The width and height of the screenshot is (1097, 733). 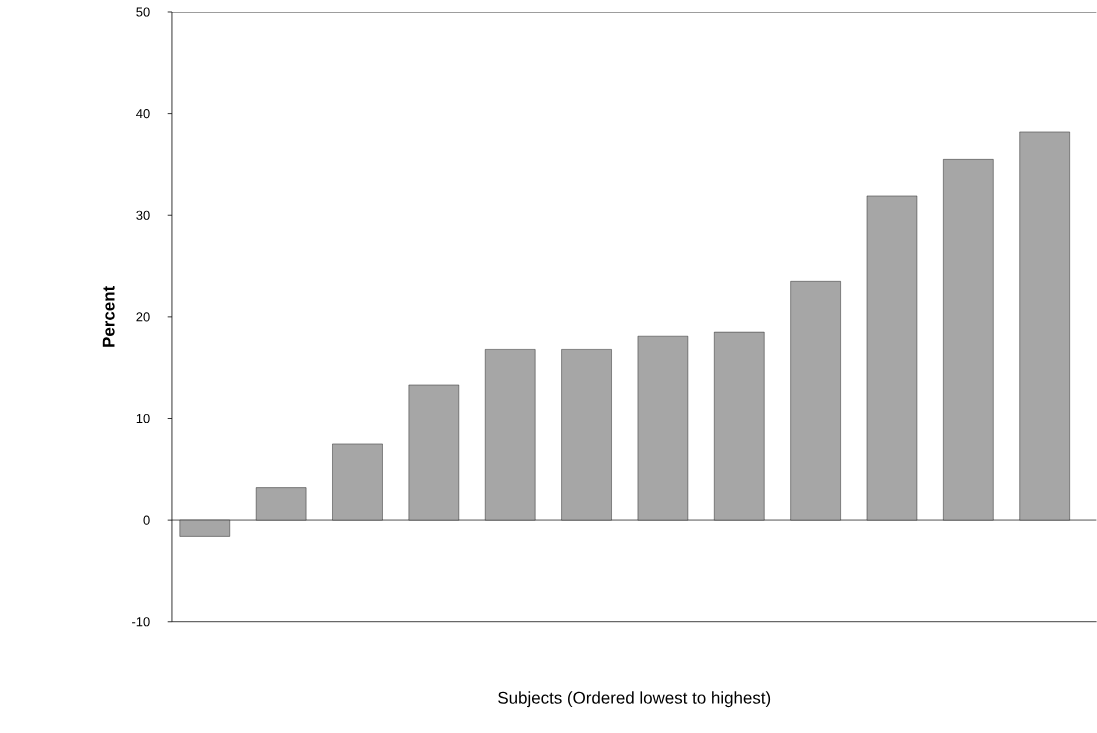 I want to click on x-axis-title: Subjects (Ordered lowest to highest), so click(x=634, y=699).